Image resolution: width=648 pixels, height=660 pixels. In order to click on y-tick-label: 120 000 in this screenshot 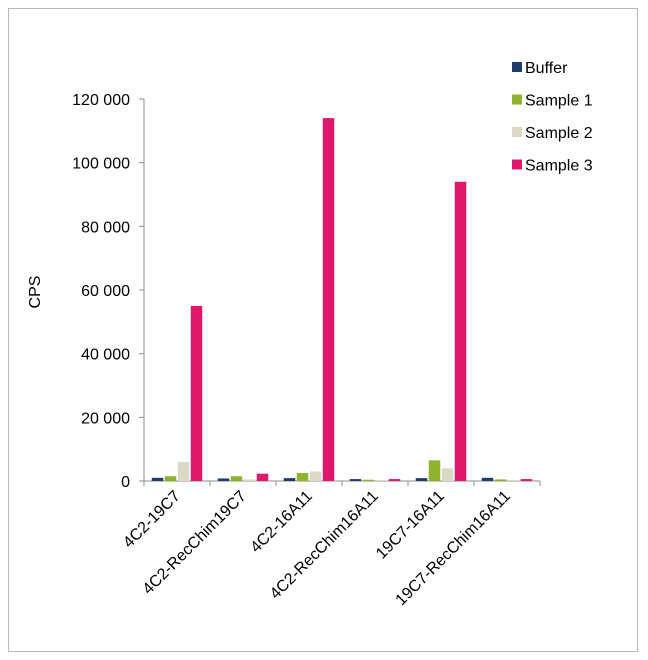, I will do `click(101, 100)`.